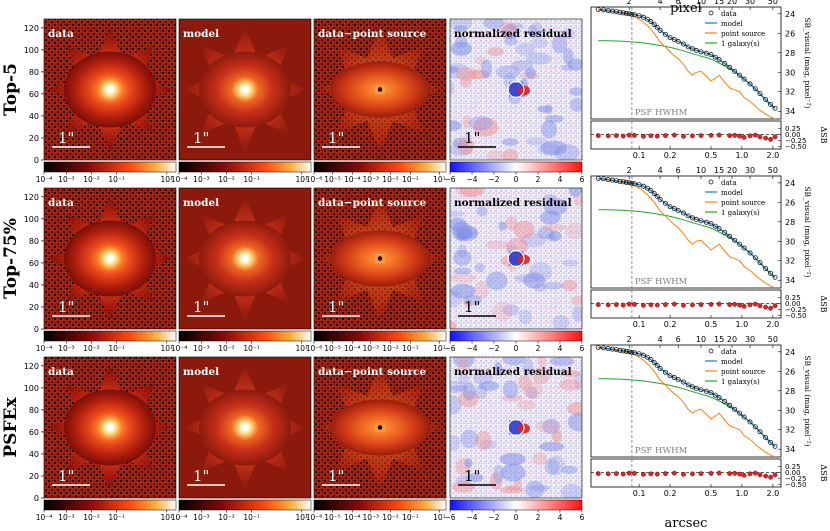  I want to click on bottom-tick-label: 2.0, so click(772, 324).